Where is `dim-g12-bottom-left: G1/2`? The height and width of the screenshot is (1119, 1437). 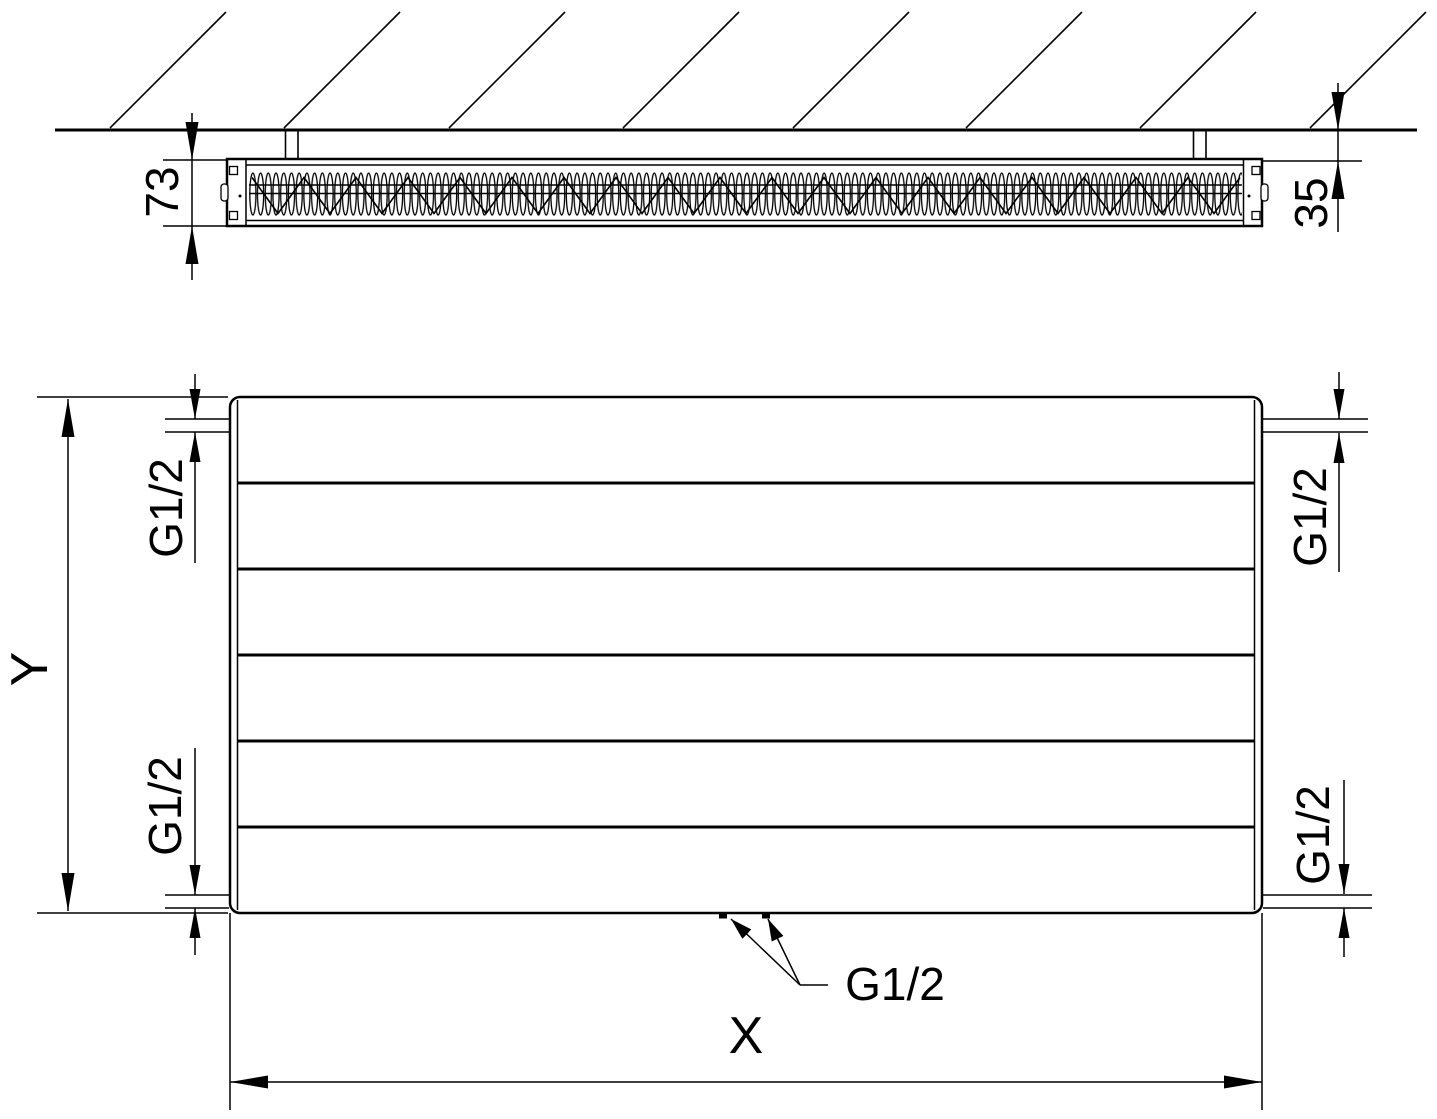 dim-g12-bottom-left: G1/2 is located at coordinates (170, 851).